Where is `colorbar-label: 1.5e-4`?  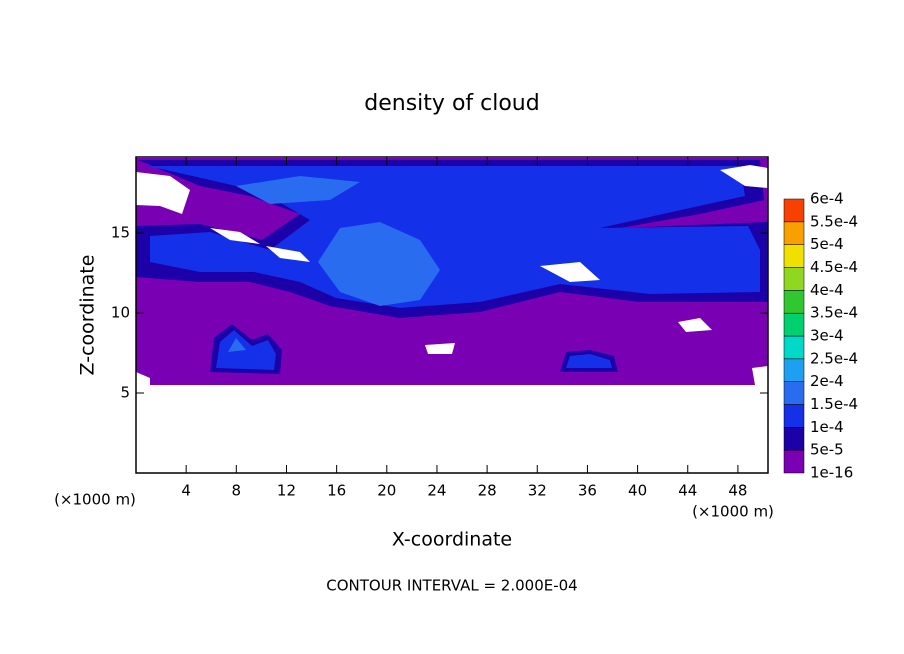 colorbar-label: 1.5e-4 is located at coordinates (834, 404).